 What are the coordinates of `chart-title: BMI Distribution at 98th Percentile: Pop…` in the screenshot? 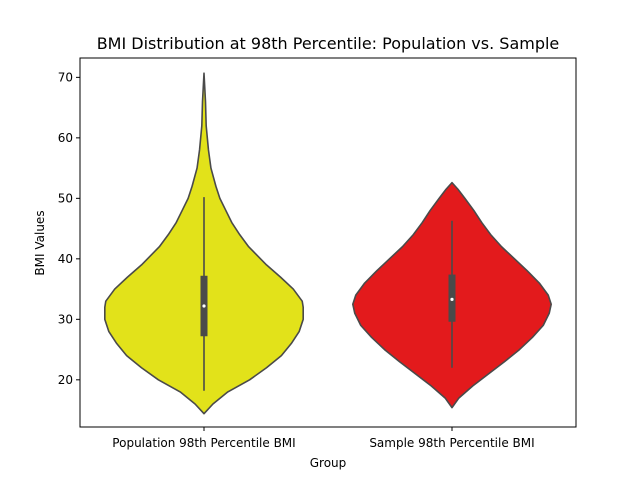 It's located at (328, 43).